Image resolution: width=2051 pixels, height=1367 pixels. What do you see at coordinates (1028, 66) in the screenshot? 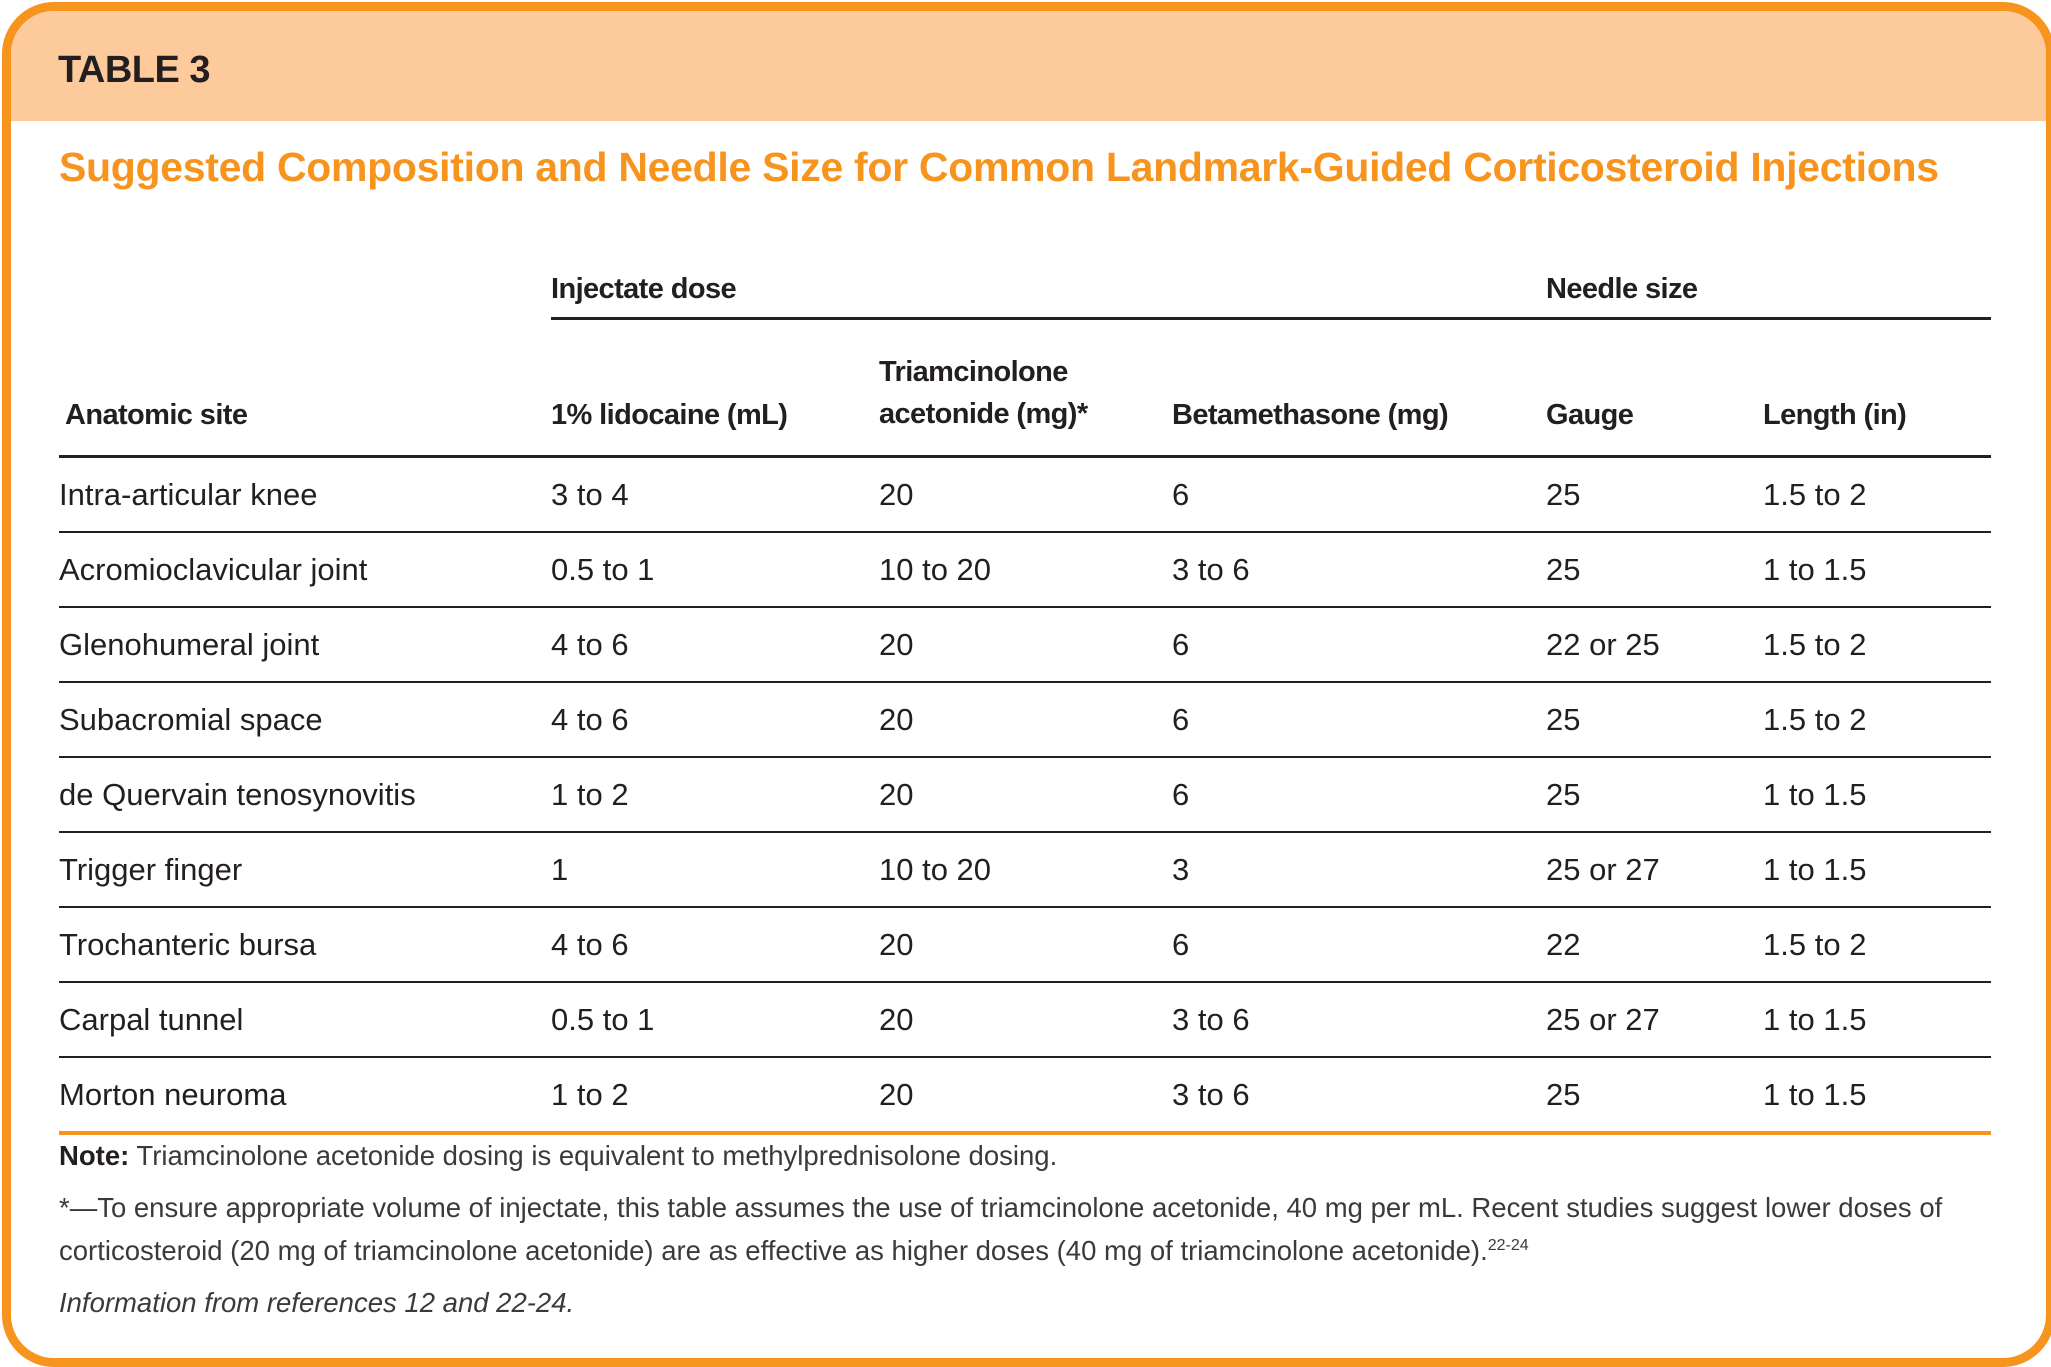
I see `header-band: TABLE 3` at bounding box center [1028, 66].